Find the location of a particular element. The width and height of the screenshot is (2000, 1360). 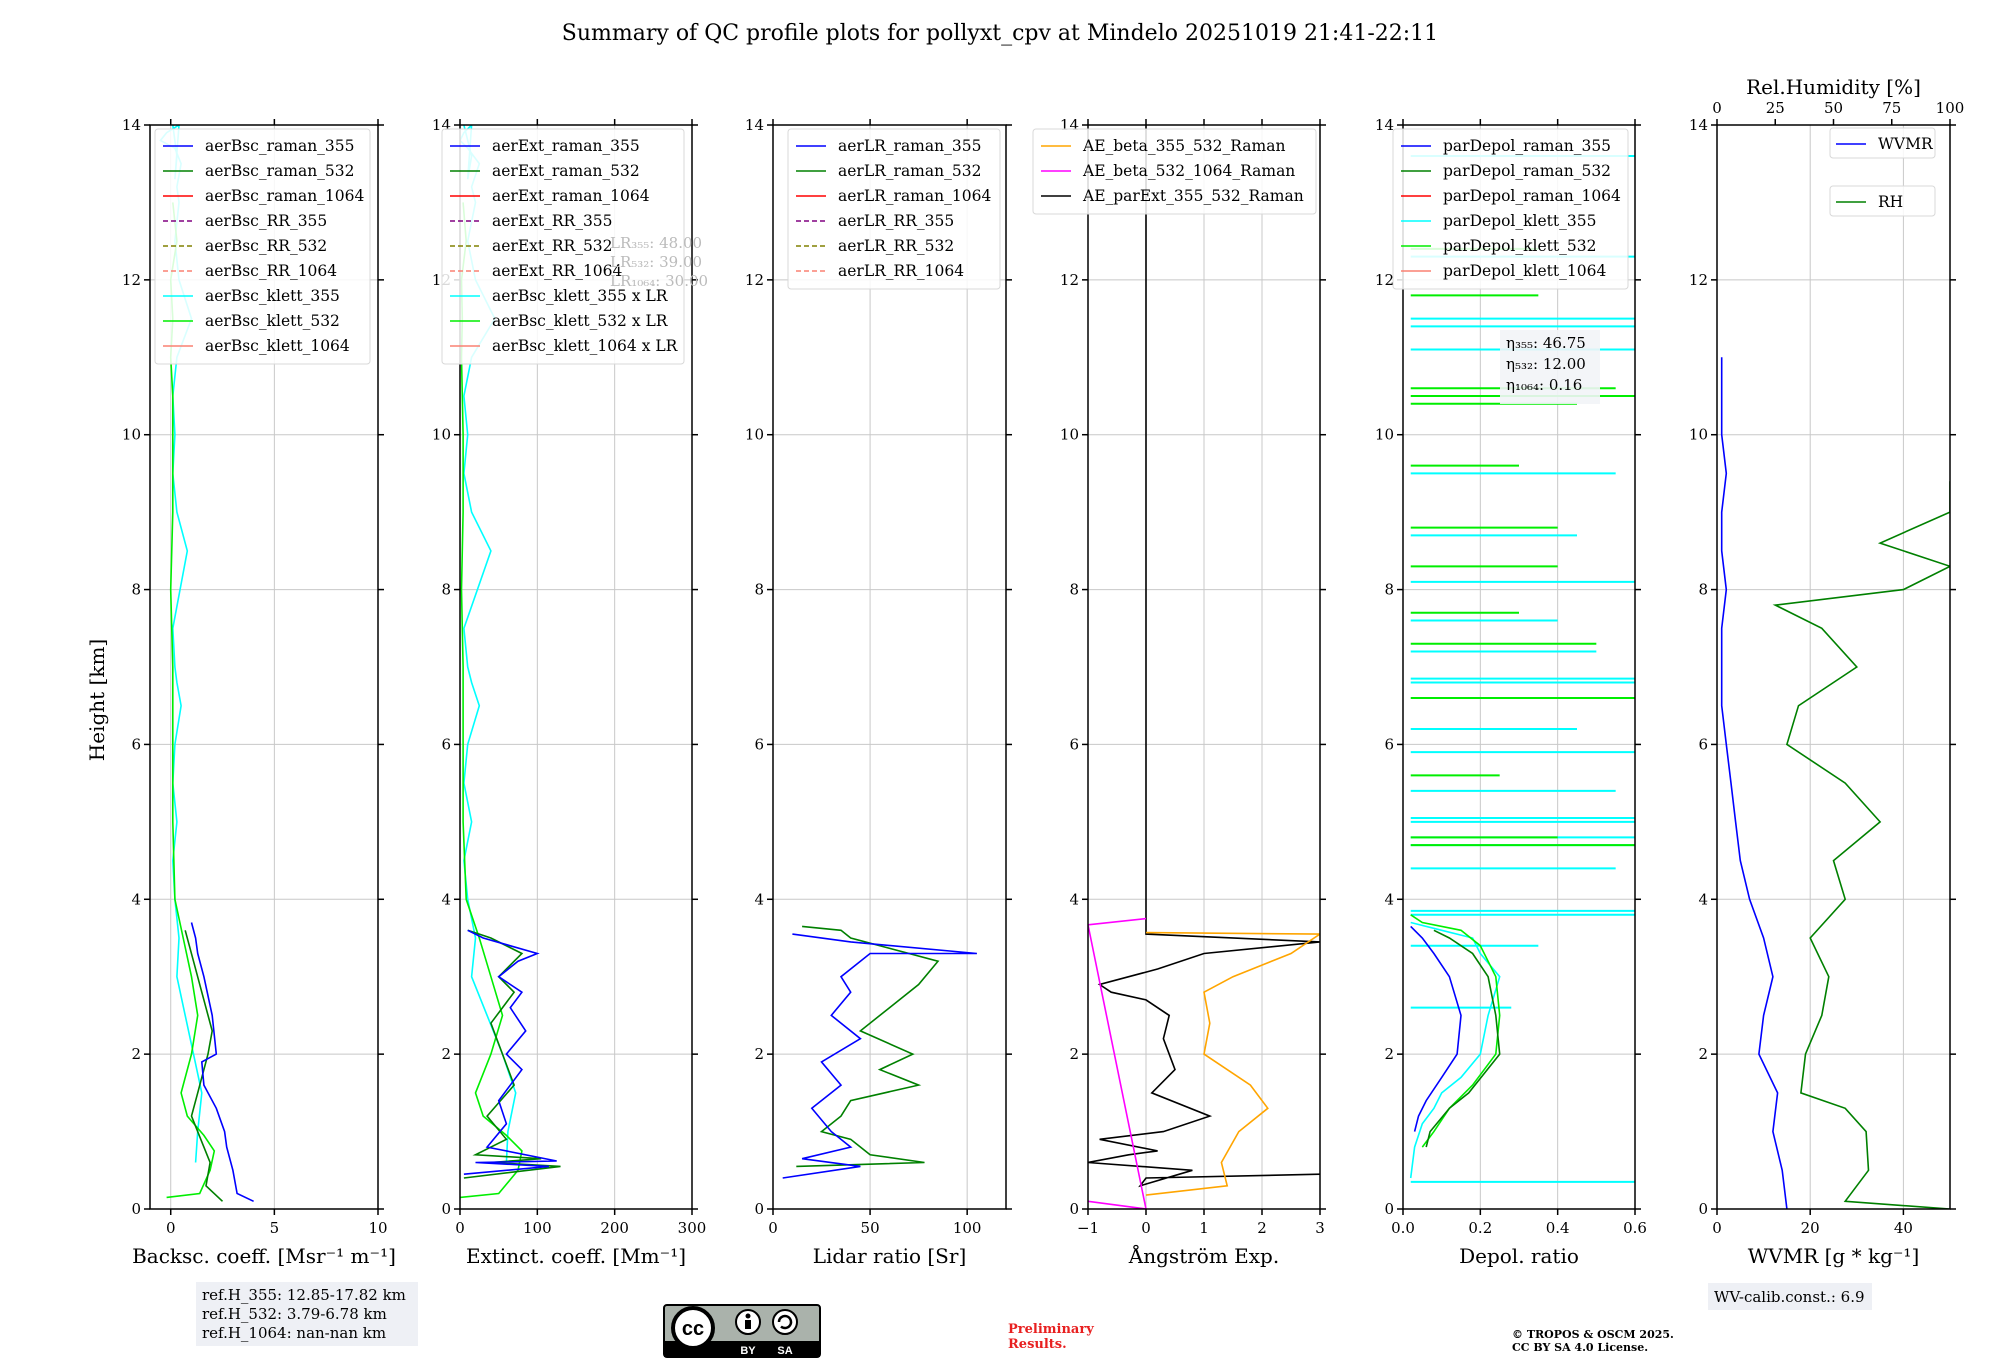

legend-label: aerBsc_raman_532 is located at coordinates (280, 171).